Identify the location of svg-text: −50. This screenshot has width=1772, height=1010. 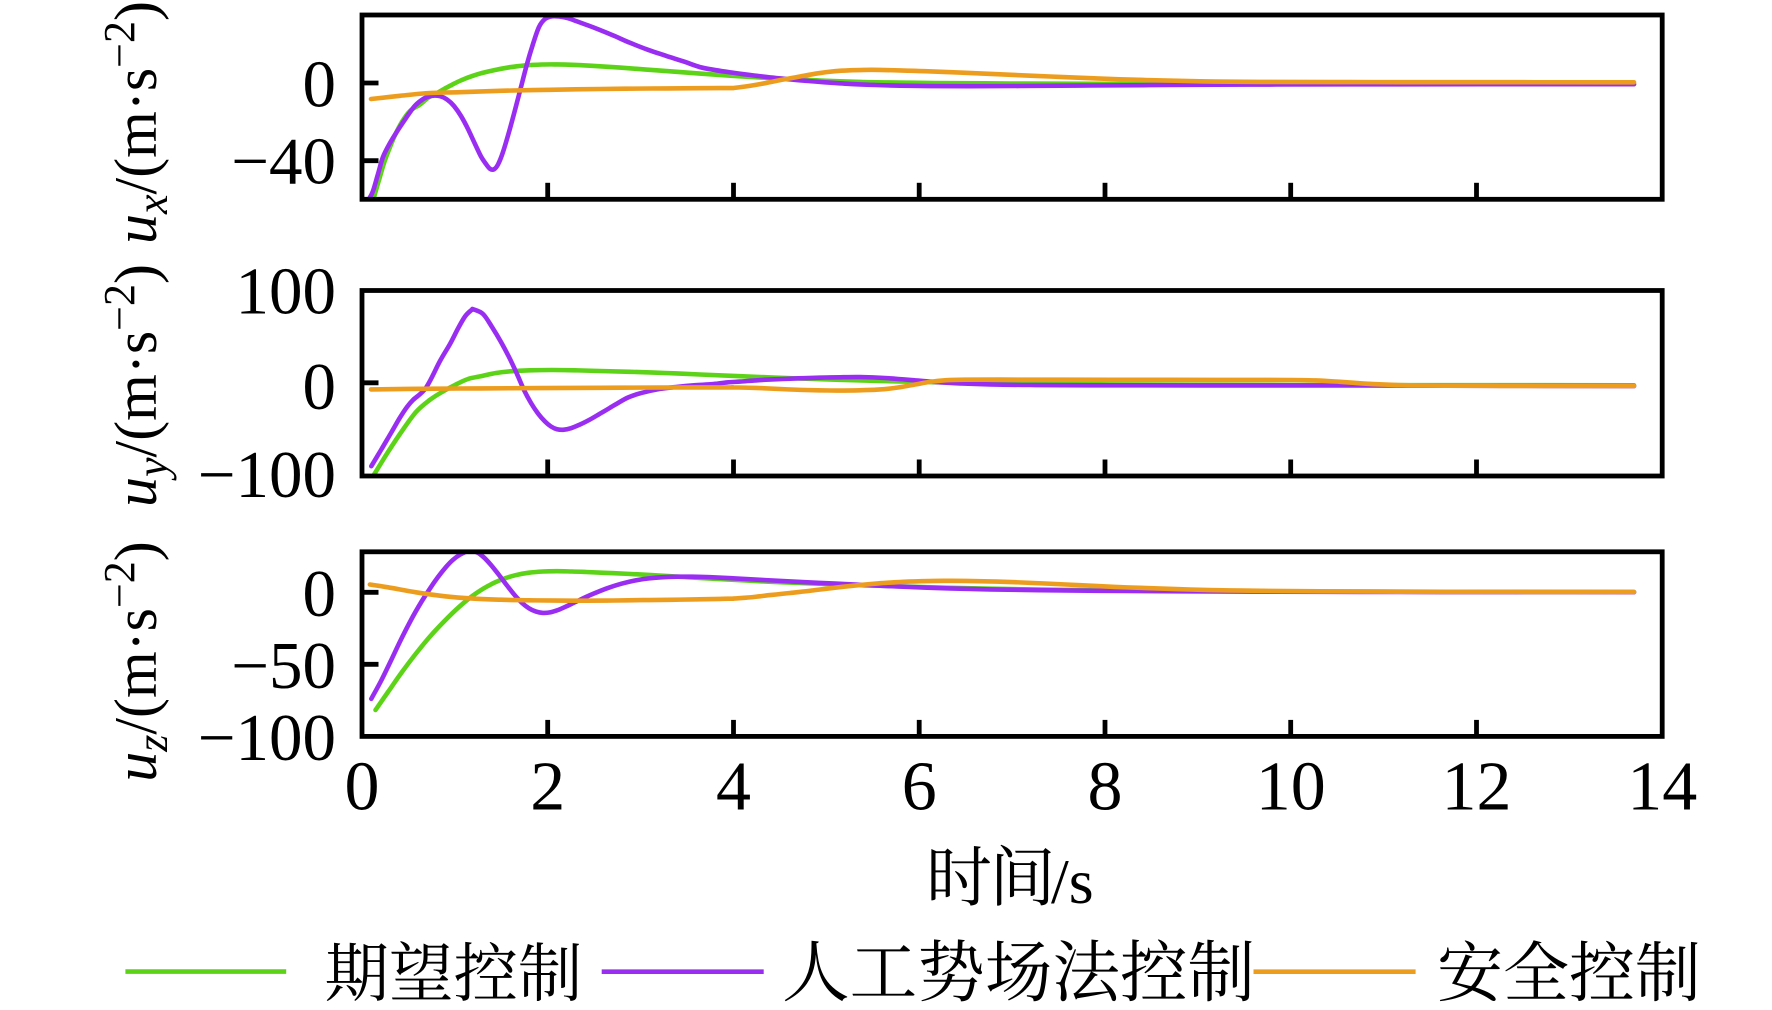
(283, 666).